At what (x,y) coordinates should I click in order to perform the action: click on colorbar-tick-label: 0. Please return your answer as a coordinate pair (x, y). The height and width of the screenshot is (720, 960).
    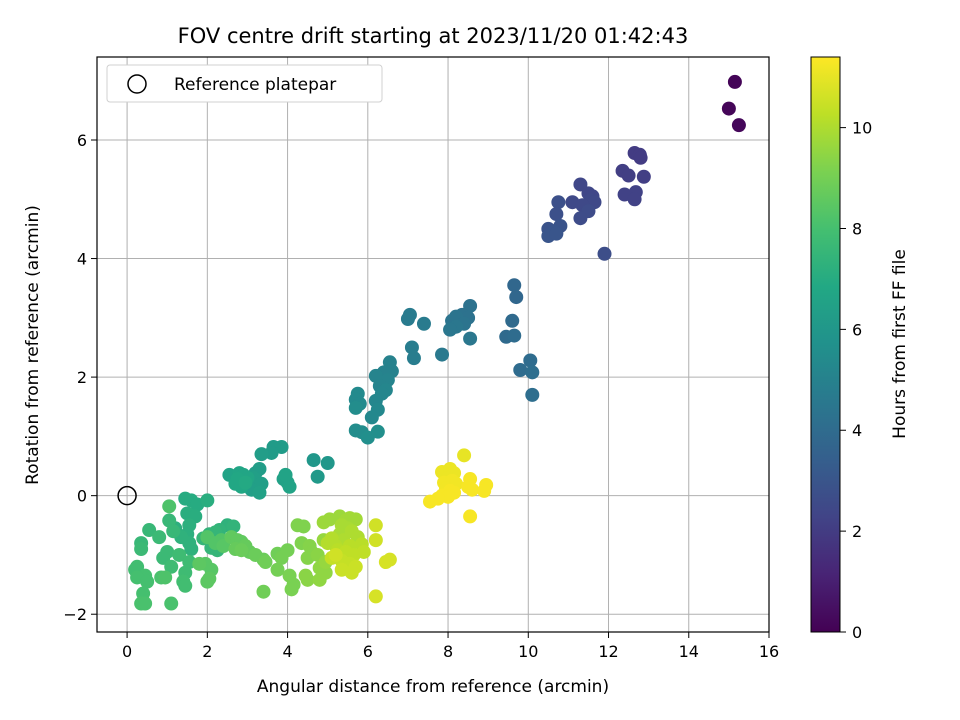
    Looking at the image, I should click on (857, 632).